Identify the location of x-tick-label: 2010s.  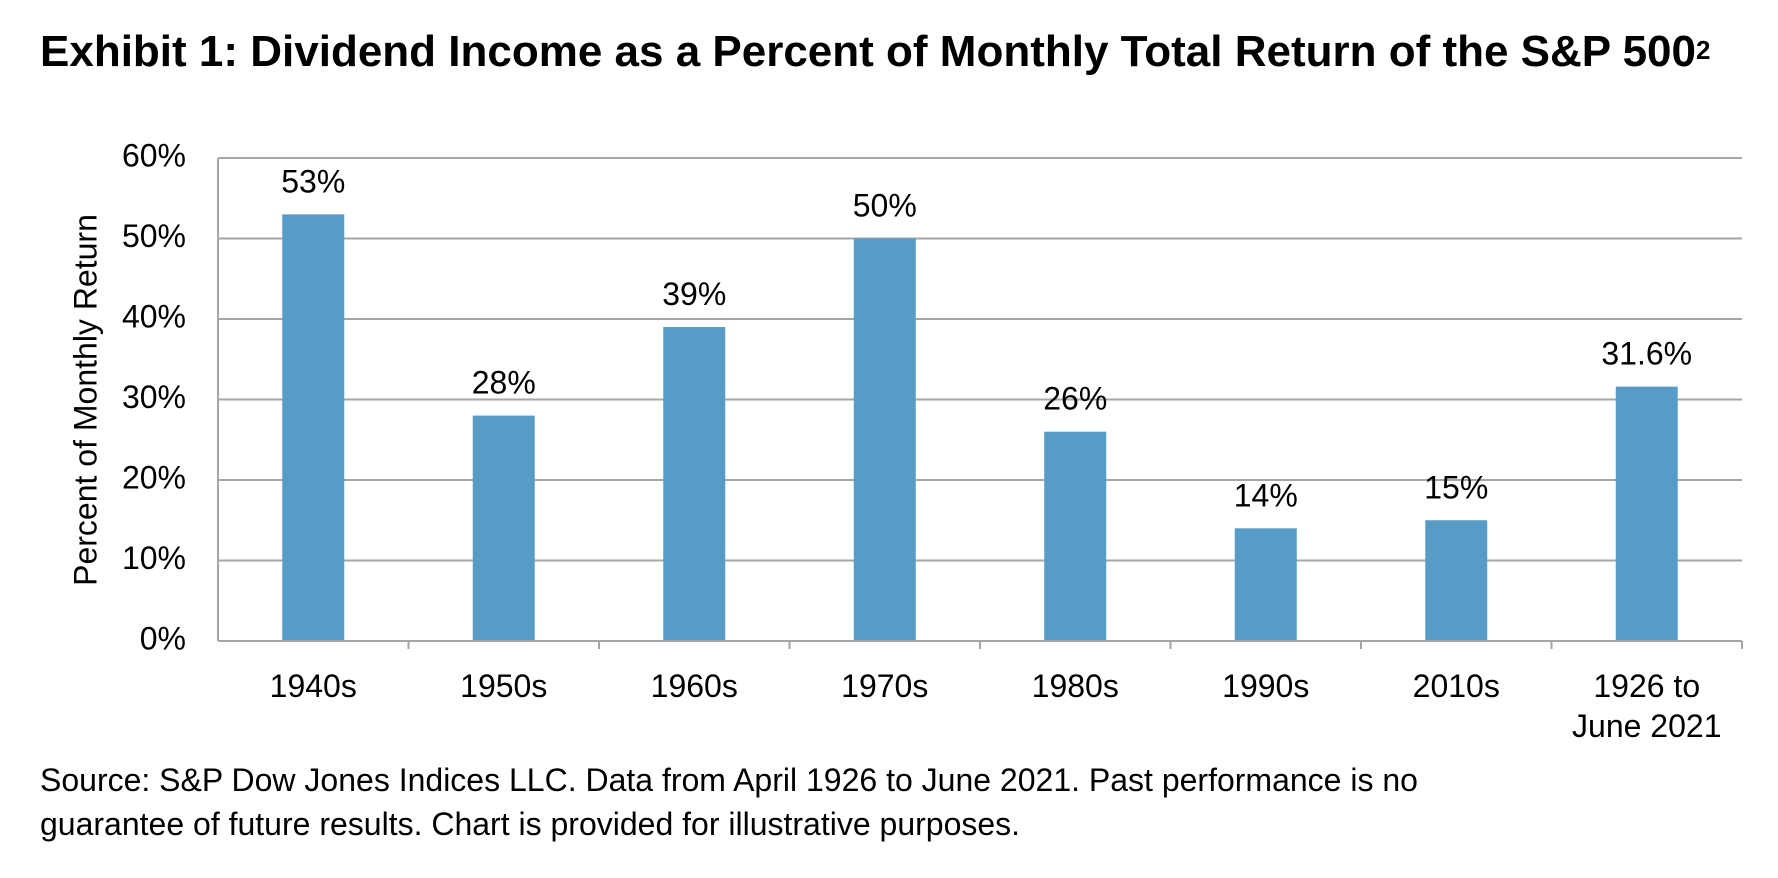
(1456, 686).